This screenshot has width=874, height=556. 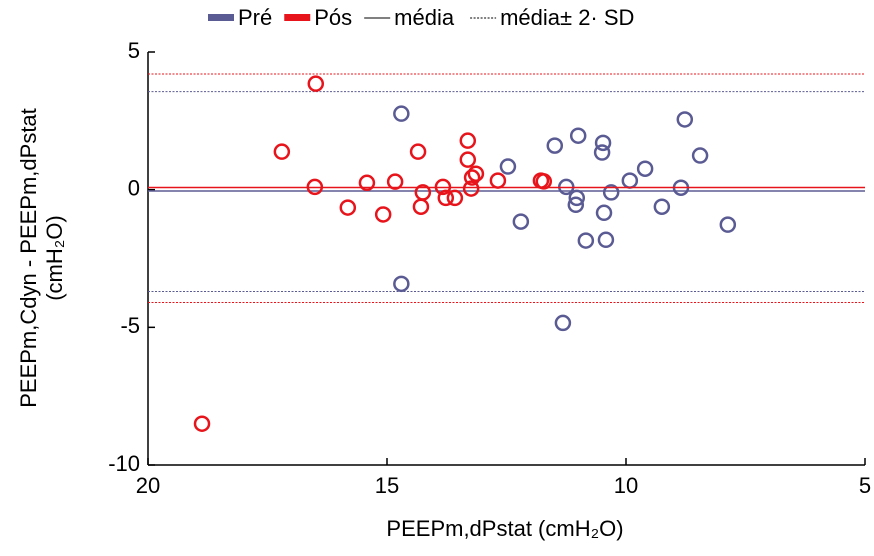 I want to click on x-tick-label: 15, so click(x=387, y=485).